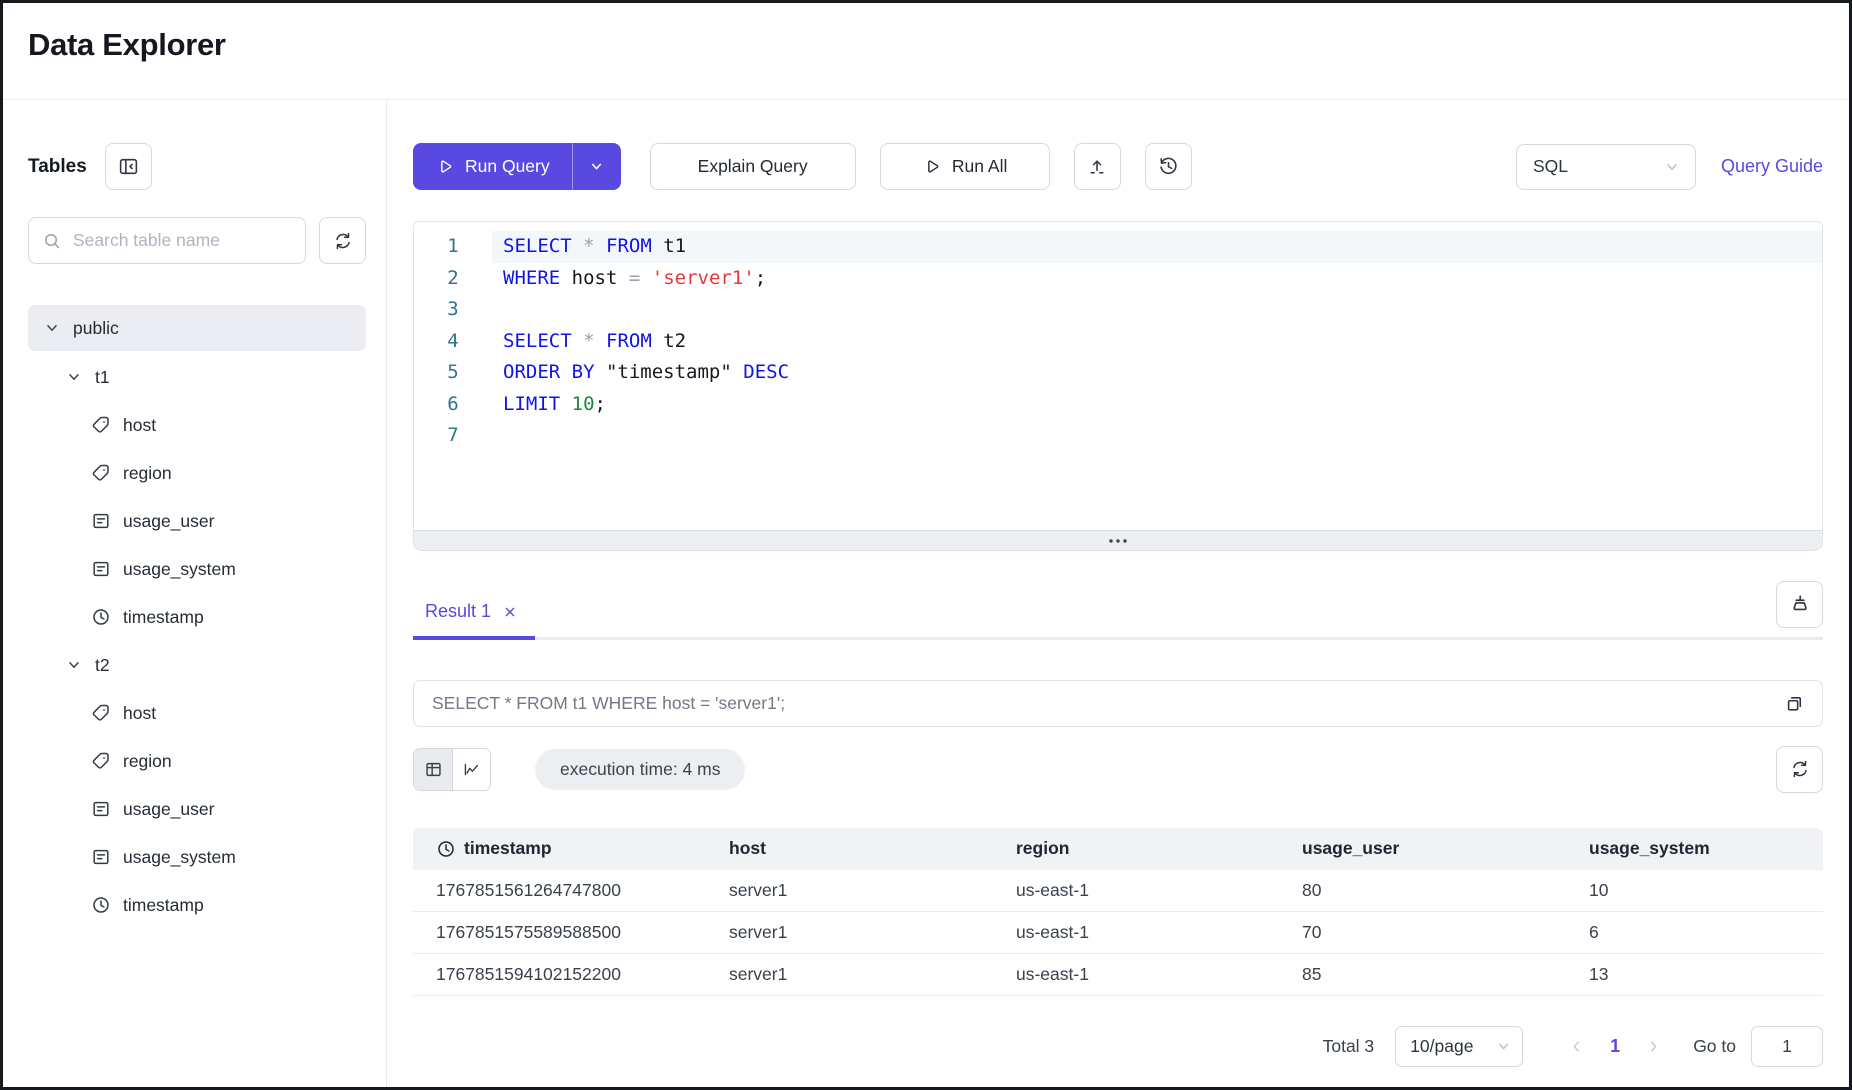 Image resolution: width=1852 pixels, height=1090 pixels. I want to click on goto-page-input, so click(1787, 1046).